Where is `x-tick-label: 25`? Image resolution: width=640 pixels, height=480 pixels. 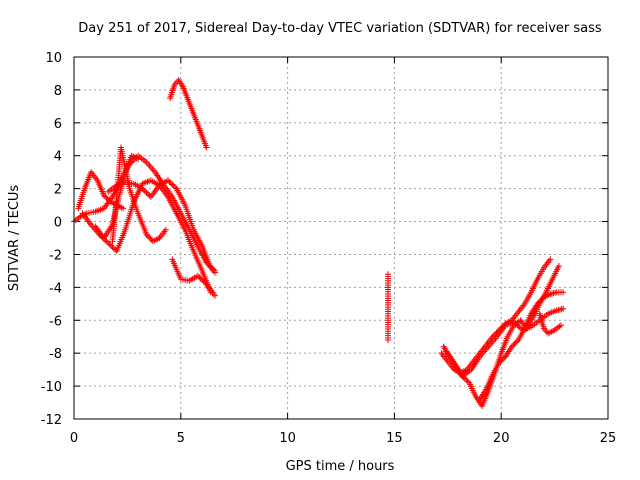 x-tick-label: 25 is located at coordinates (608, 438).